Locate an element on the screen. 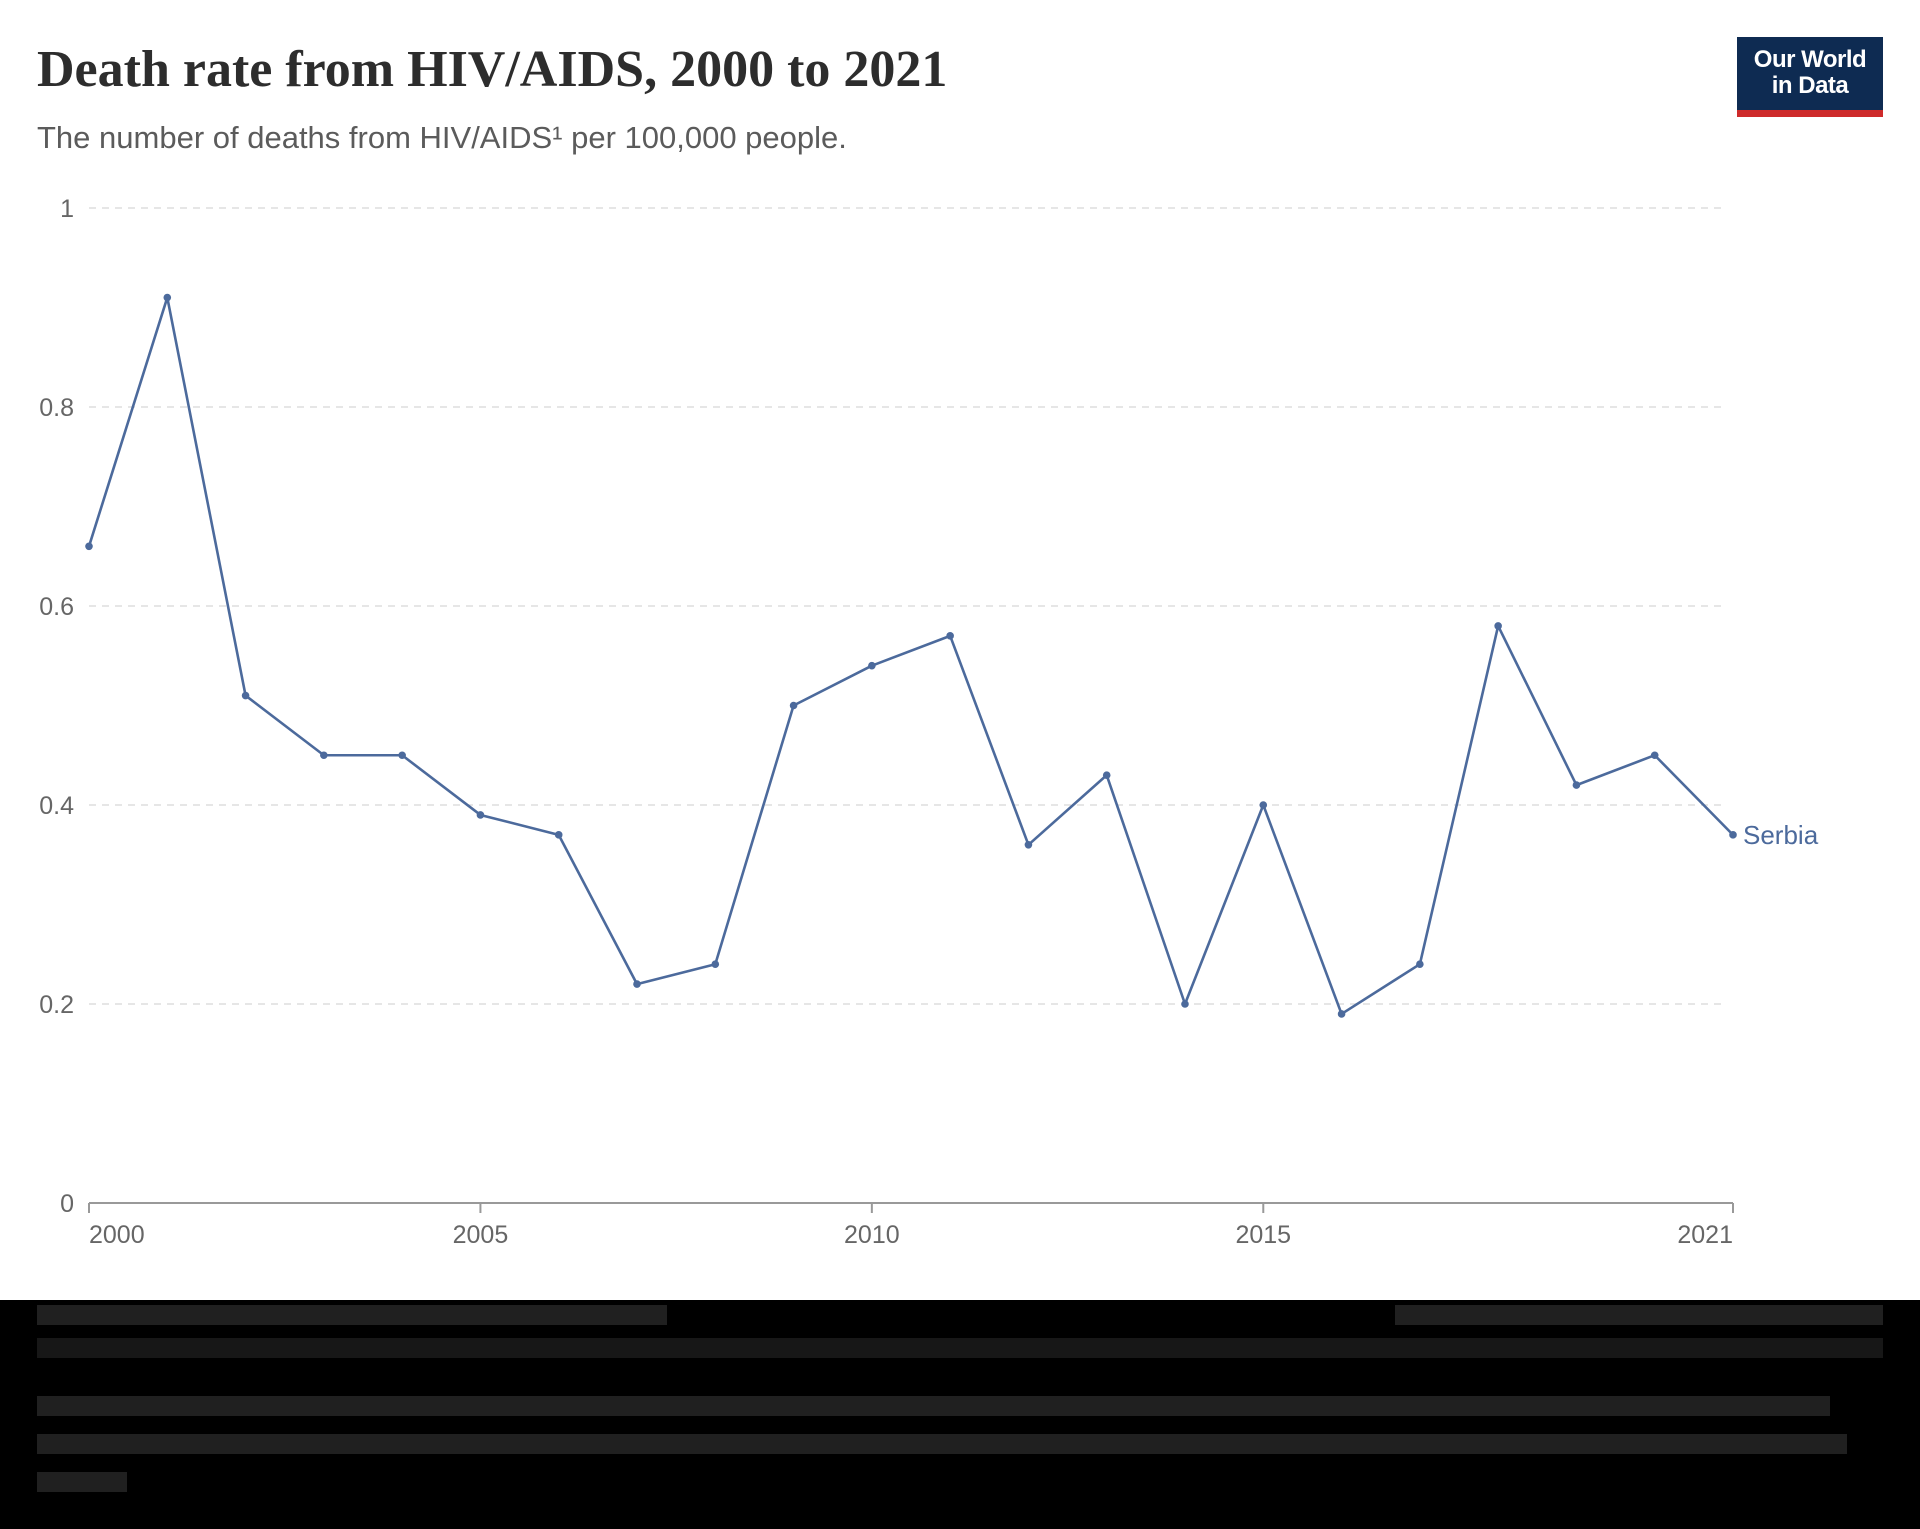 The height and width of the screenshot is (1529, 1920). x-tick-label: 2021 is located at coordinates (1705, 1235).